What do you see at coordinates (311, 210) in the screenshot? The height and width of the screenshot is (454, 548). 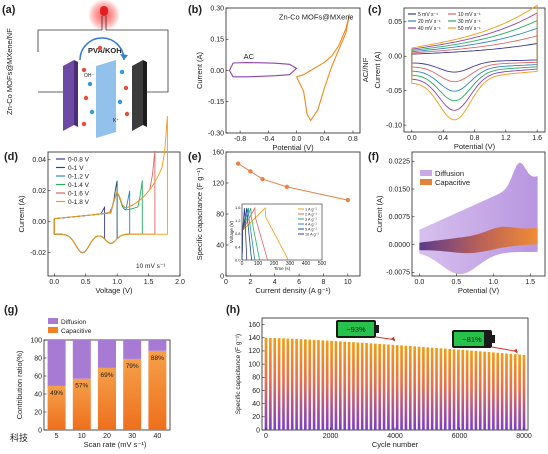 I see `inset-legend-label: 1 A g⁻¹` at bounding box center [311, 210].